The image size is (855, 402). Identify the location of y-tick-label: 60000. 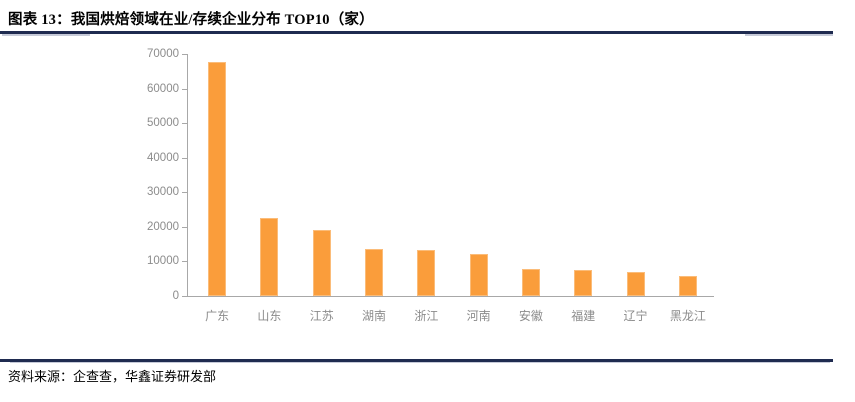
(163, 88).